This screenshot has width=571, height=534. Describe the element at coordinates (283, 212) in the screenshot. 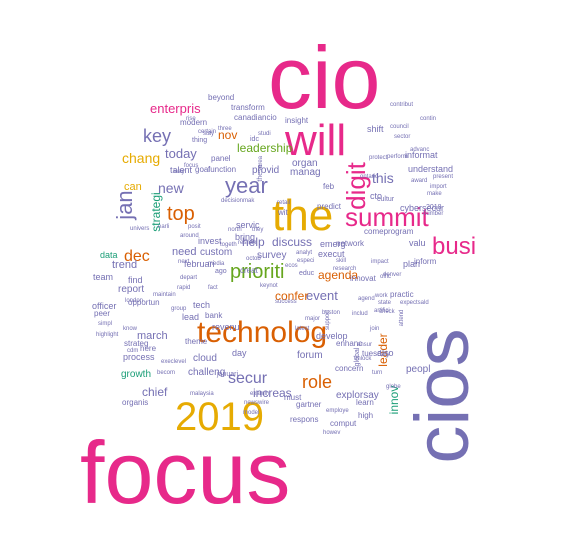

I see `cloud-word: wit` at that location.